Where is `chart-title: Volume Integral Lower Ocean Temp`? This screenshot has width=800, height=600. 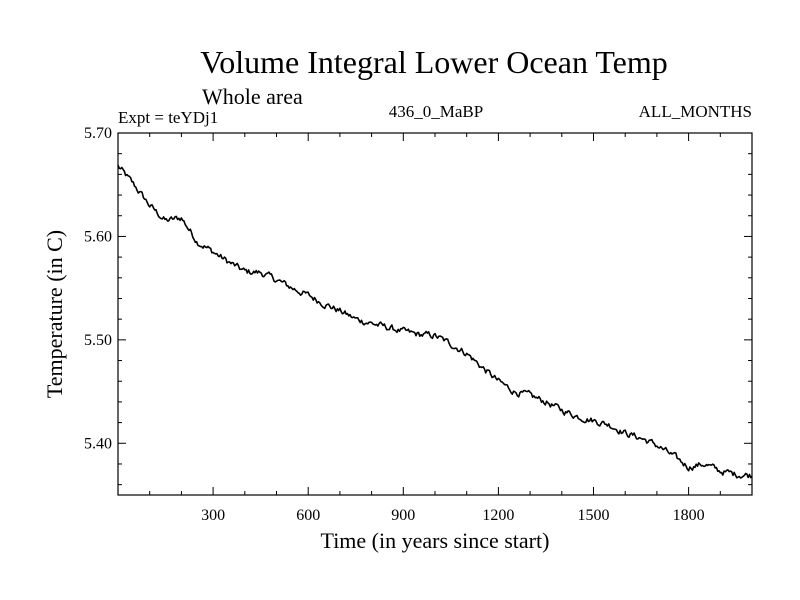 chart-title: Volume Integral Lower Ocean Temp is located at coordinates (434, 62).